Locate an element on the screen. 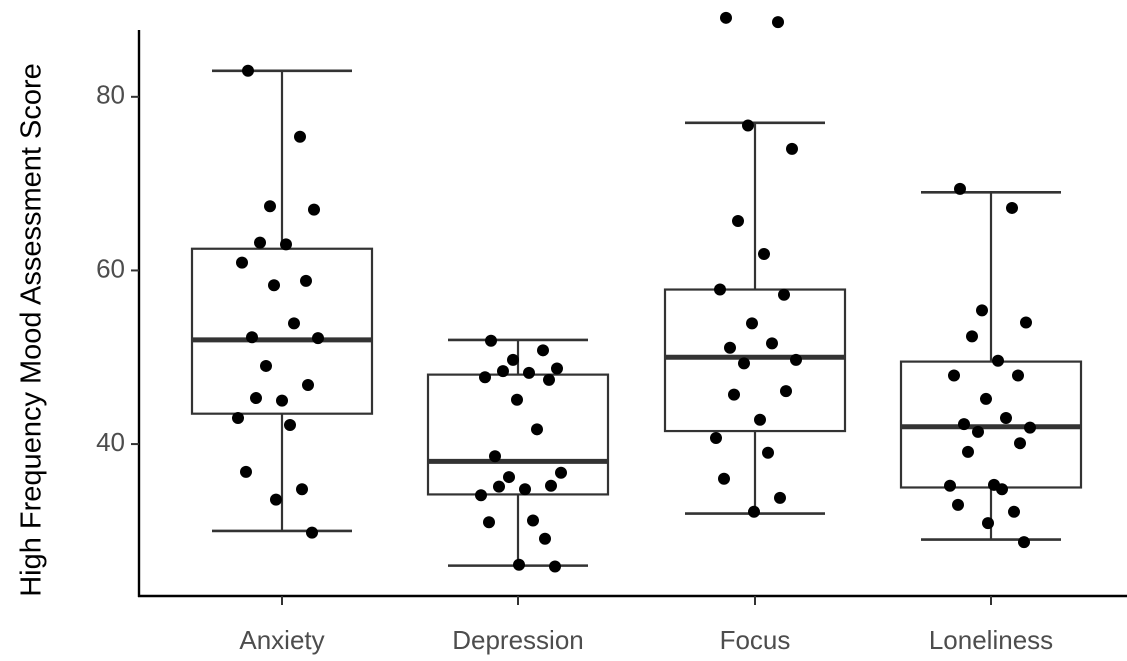  box-focus is located at coordinates (755, 318).